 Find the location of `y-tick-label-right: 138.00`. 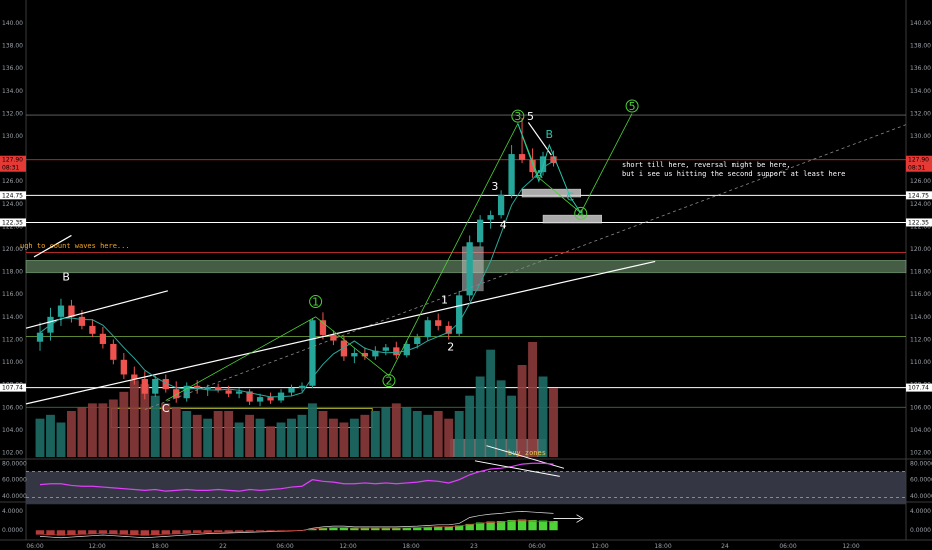

y-tick-label-right: 138.00 is located at coordinates (920, 46).